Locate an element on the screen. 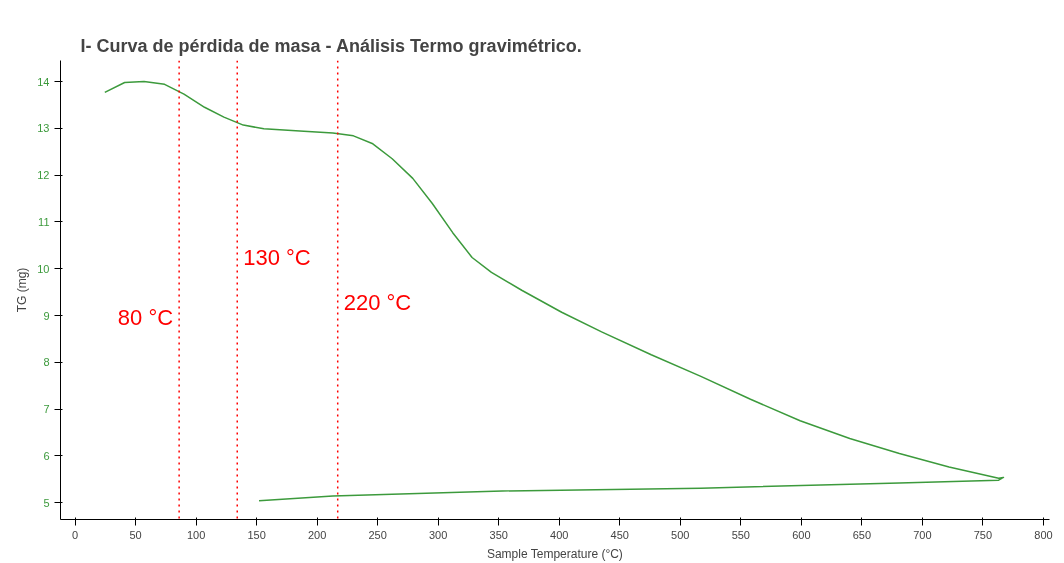  y-tick-label: 5 is located at coordinates (46, 502).